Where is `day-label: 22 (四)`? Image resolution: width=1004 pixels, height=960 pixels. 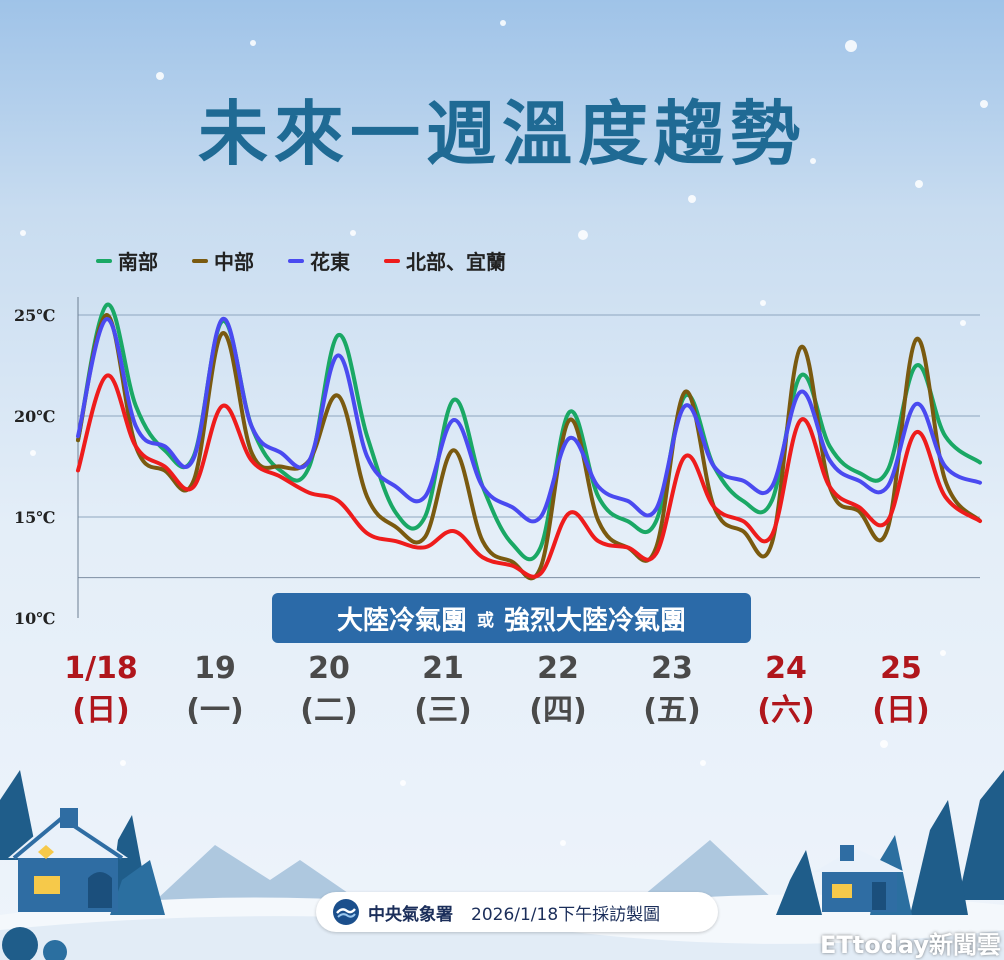
day-label: 22 (四) is located at coordinates (558, 690).